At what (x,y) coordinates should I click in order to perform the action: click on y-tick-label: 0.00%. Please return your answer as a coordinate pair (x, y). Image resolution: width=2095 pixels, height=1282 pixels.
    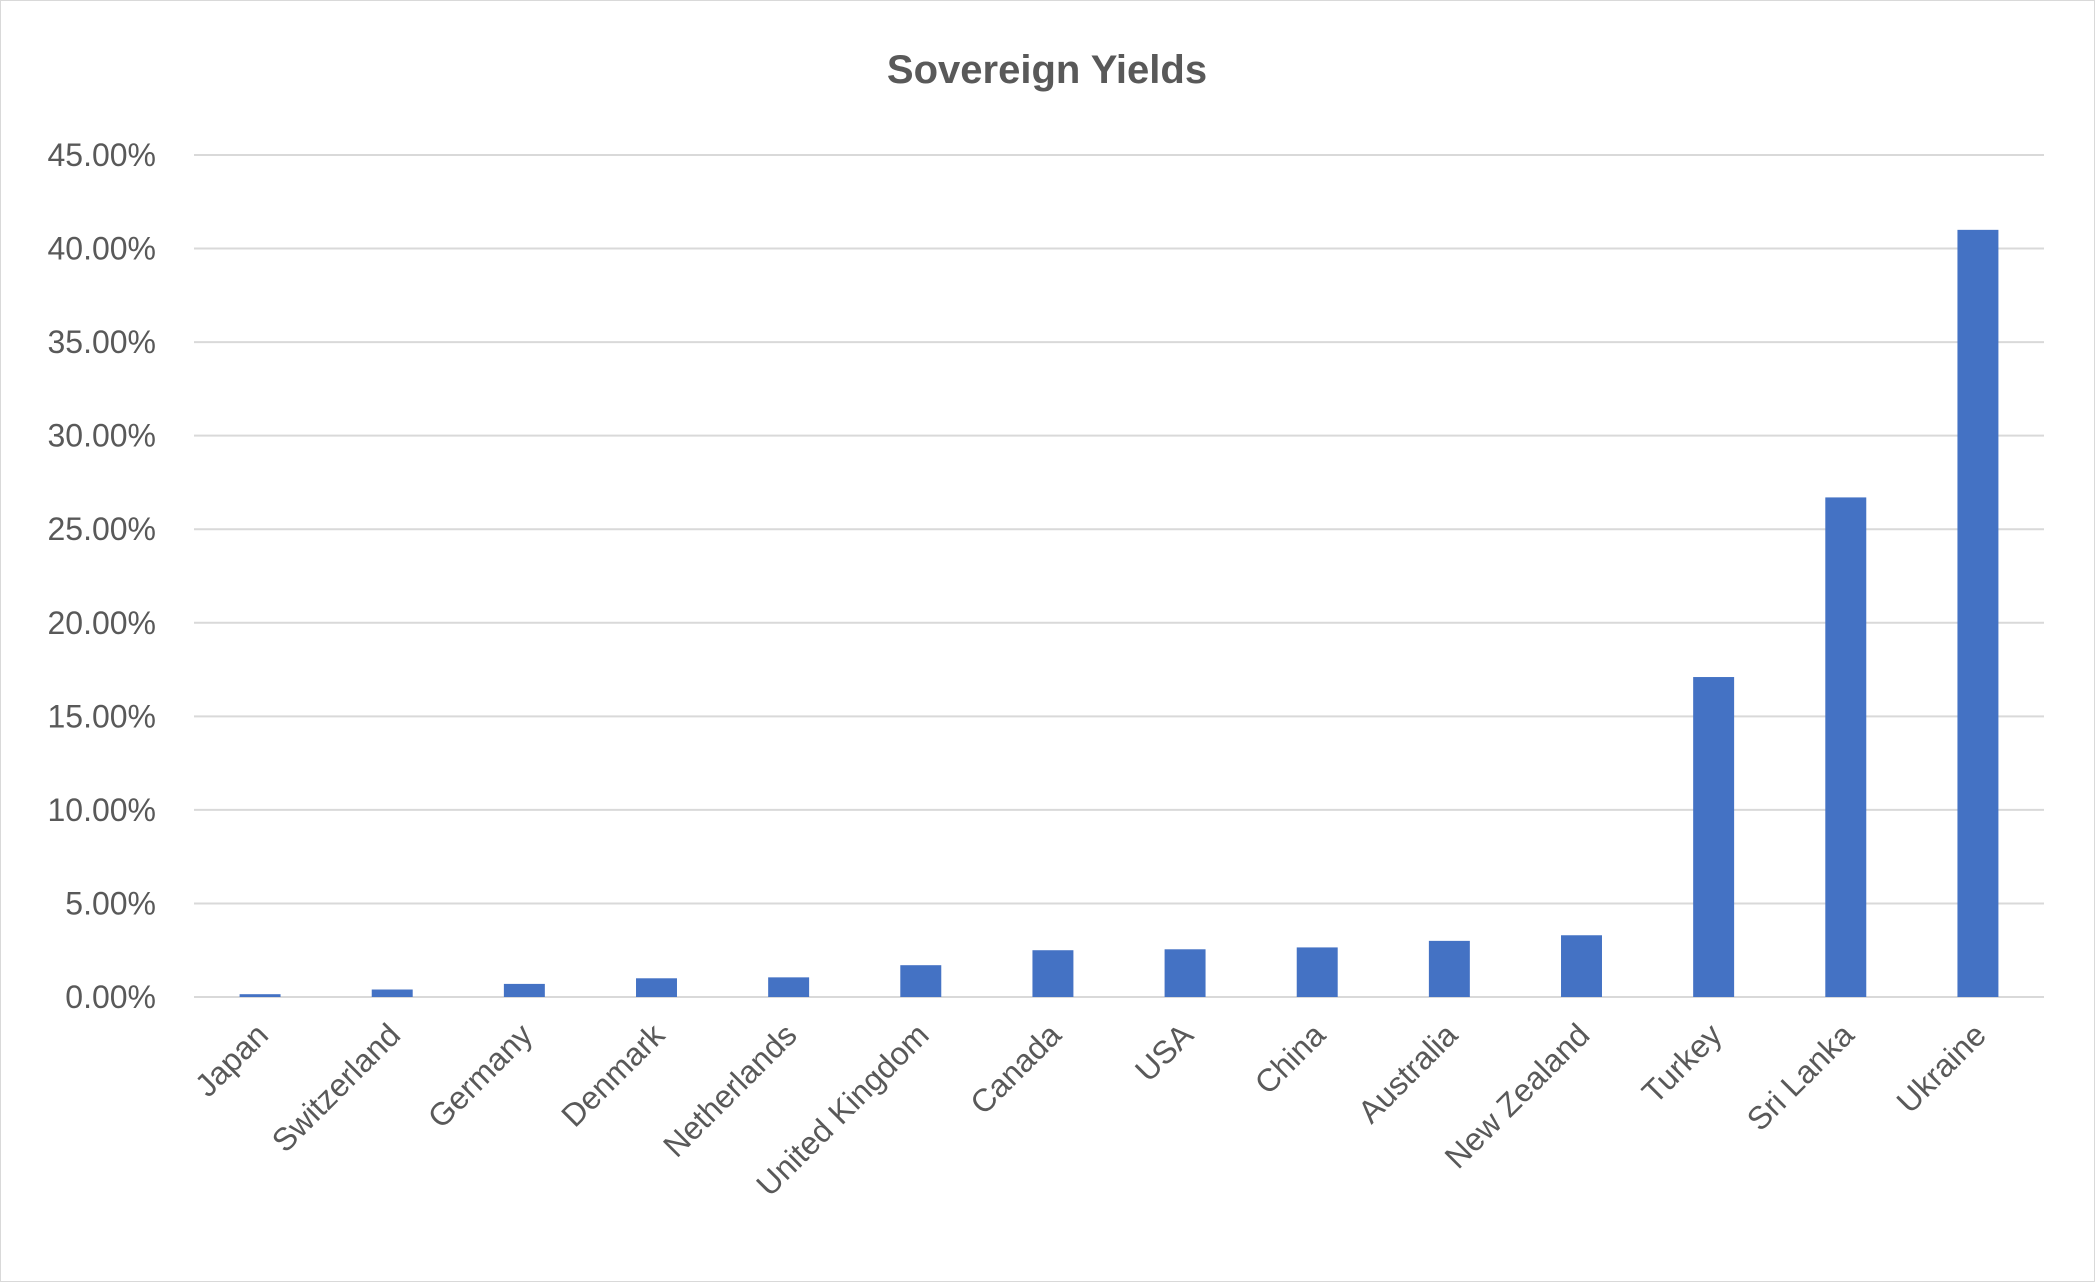
    Looking at the image, I should click on (110, 997).